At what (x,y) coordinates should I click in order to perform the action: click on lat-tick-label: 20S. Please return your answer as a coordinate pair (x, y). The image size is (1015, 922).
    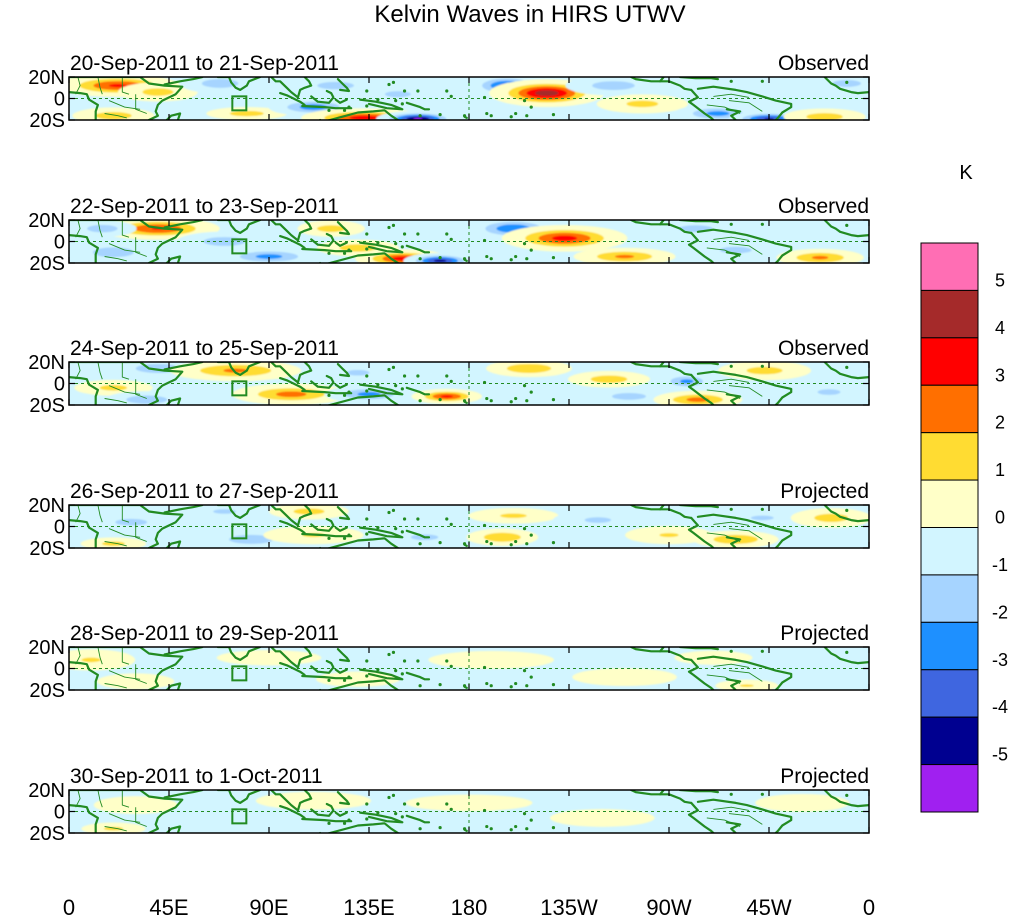
    Looking at the image, I should click on (47, 406).